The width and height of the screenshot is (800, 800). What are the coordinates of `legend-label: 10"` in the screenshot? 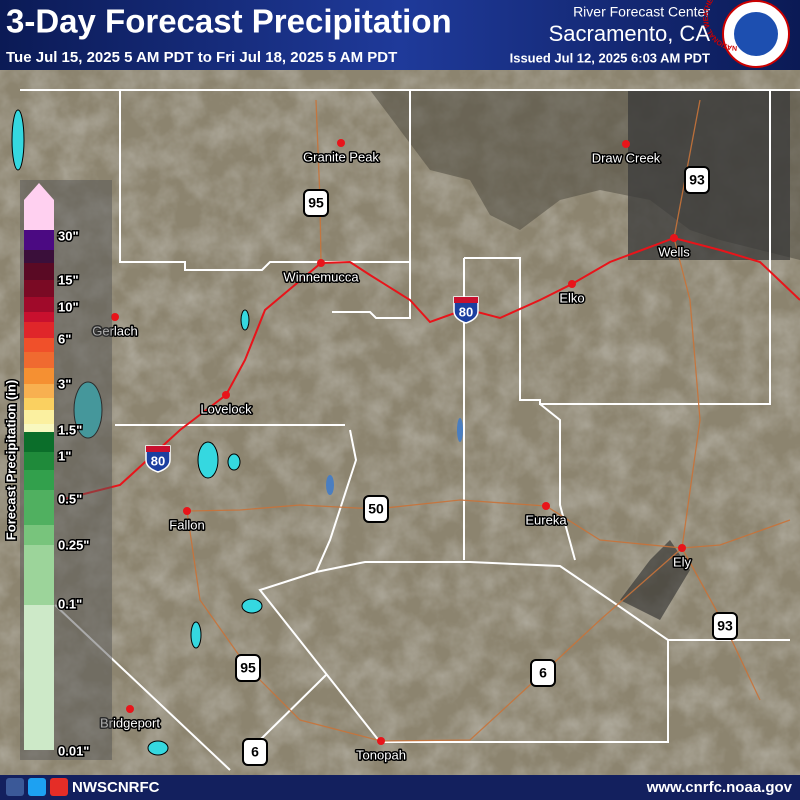 It's located at (68, 306).